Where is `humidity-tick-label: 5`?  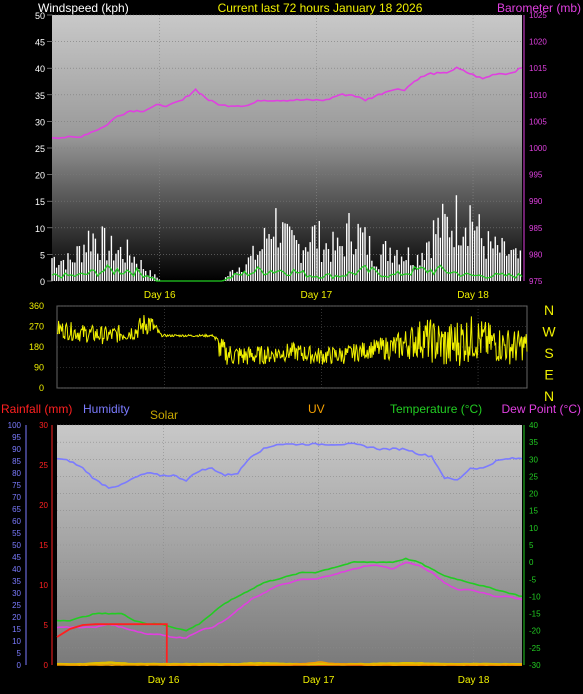 humidity-tick-label: 5 is located at coordinates (19, 653).